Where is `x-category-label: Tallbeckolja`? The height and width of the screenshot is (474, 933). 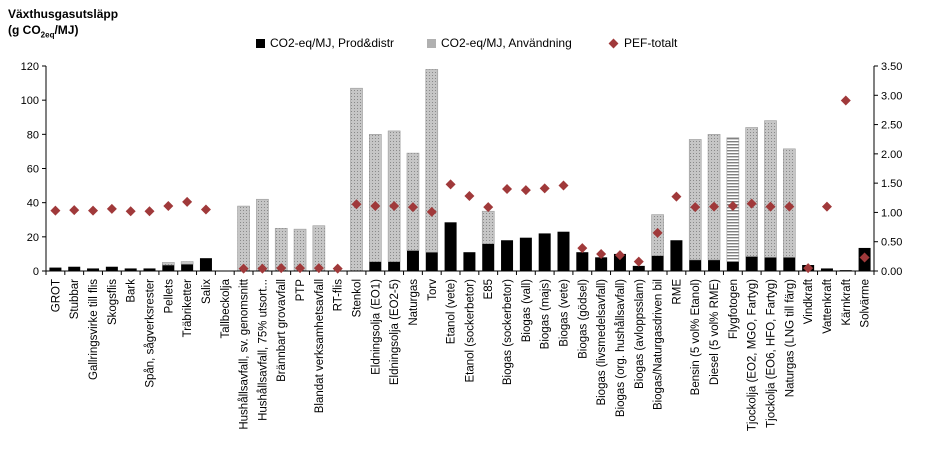 x-category-label: Tallbeckolja is located at coordinates (226, 308).